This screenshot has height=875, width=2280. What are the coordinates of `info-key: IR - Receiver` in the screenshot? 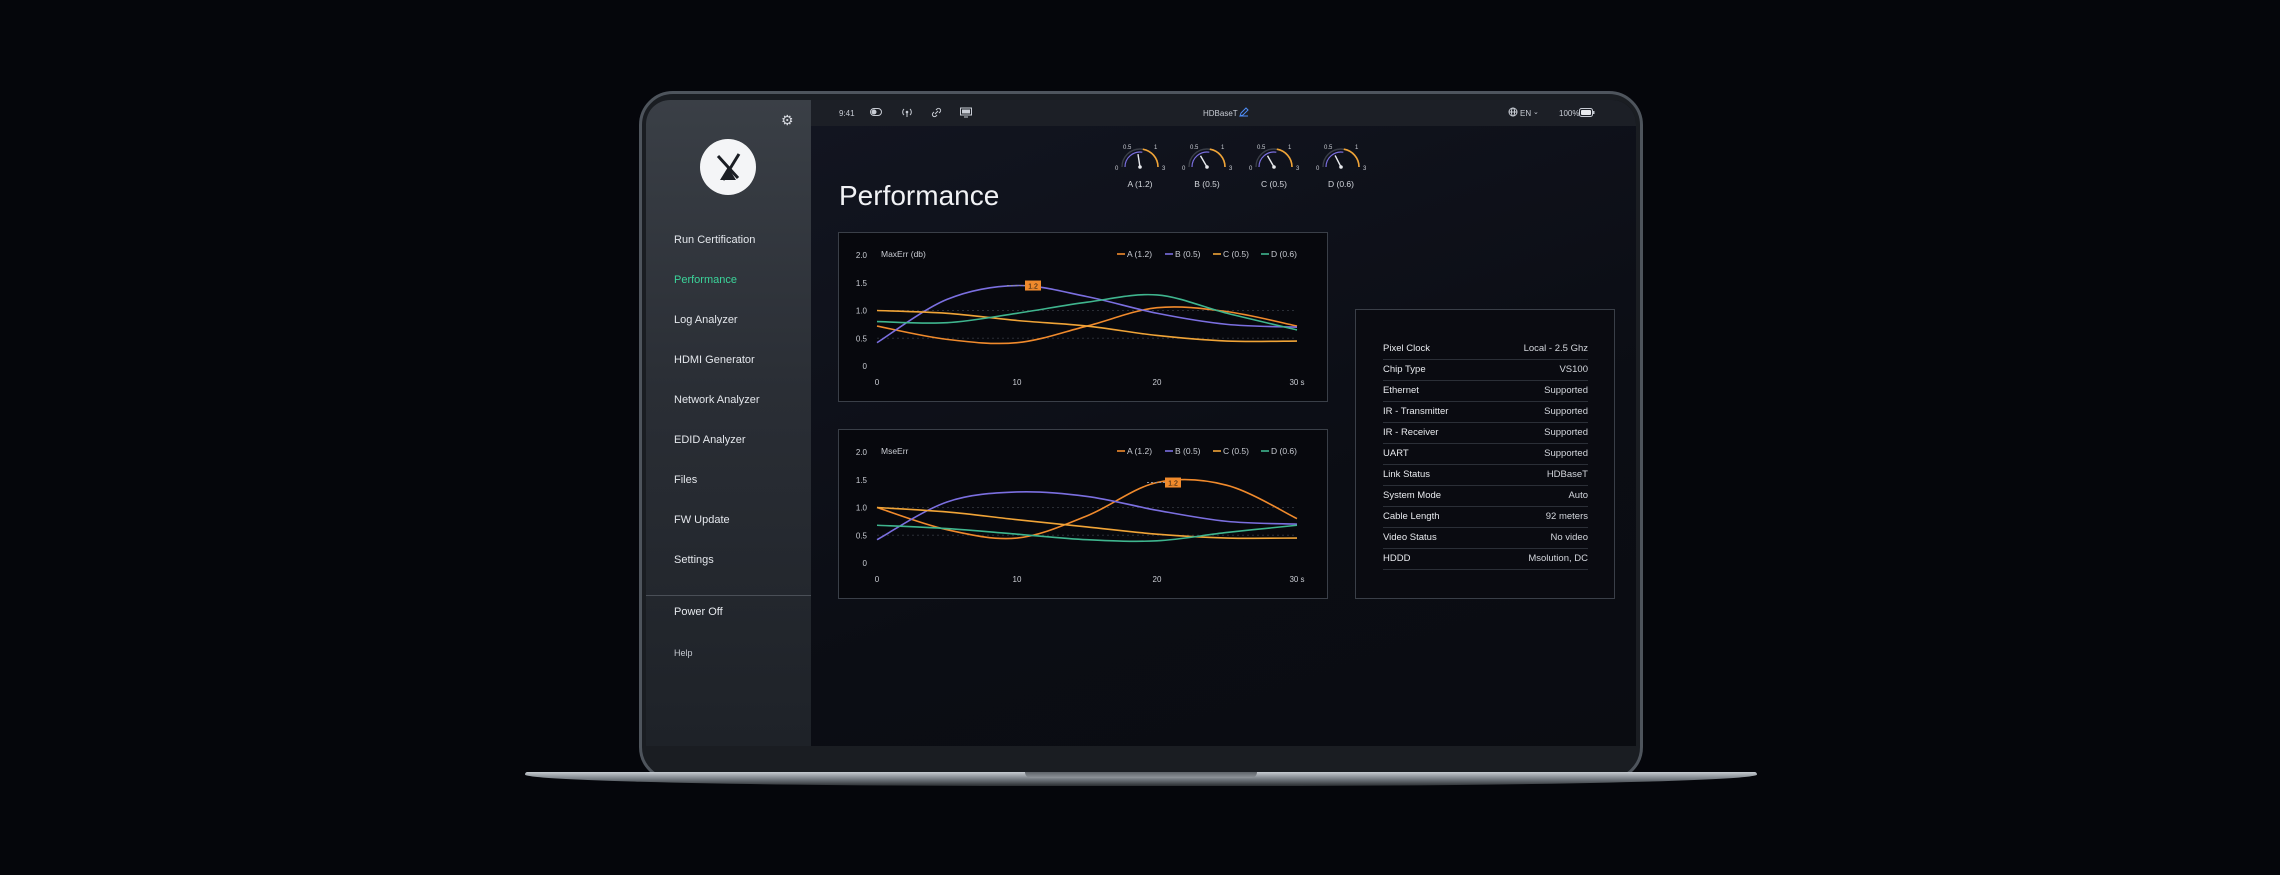 It's located at (1411, 432).